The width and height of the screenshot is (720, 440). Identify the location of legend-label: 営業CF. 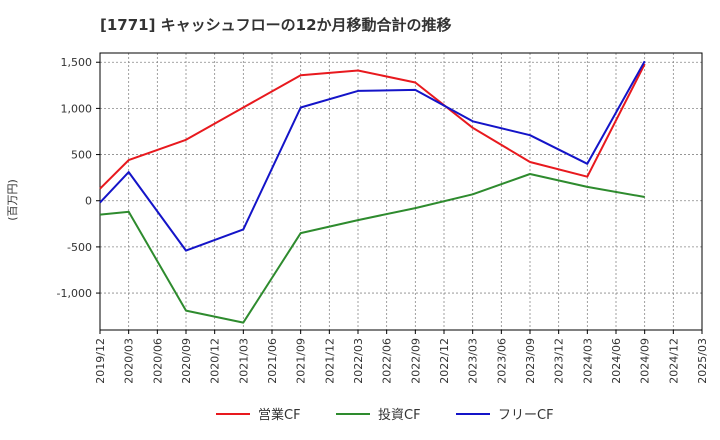
(279, 415).